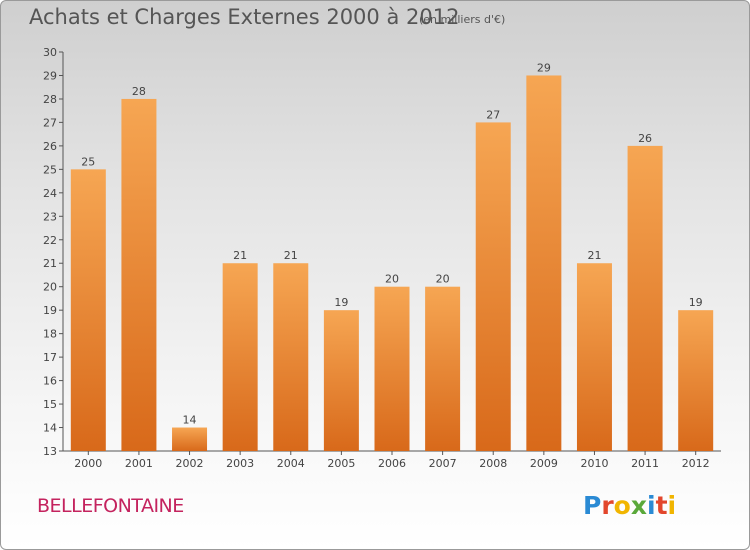 This screenshot has height=550, width=750. What do you see at coordinates (190, 420) in the screenshot?
I see `bar-value-label: 14` at bounding box center [190, 420].